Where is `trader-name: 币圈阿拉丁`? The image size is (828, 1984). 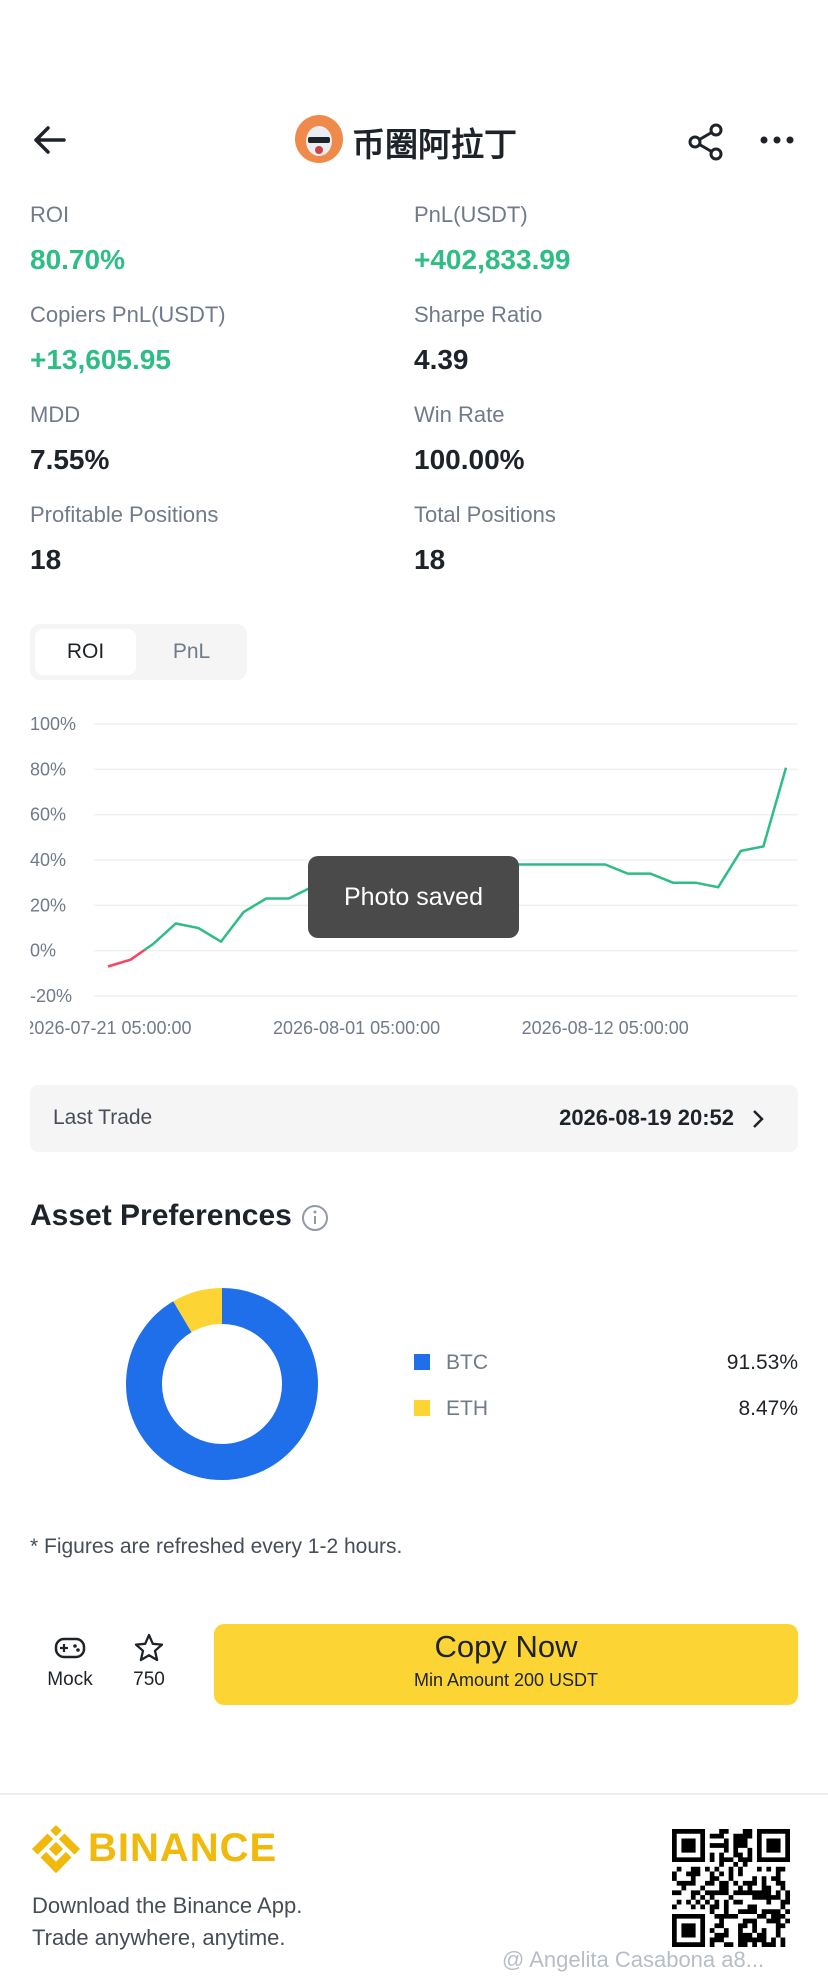
trader-name: 币圈阿拉丁 is located at coordinates (434, 144).